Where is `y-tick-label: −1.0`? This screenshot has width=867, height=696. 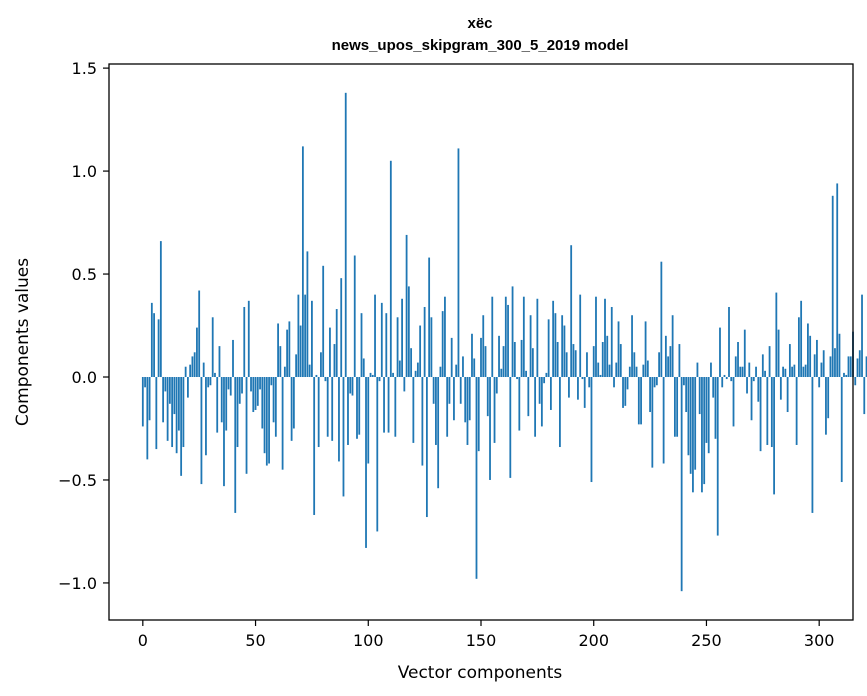
y-tick-label: −1.0 is located at coordinates (77, 583).